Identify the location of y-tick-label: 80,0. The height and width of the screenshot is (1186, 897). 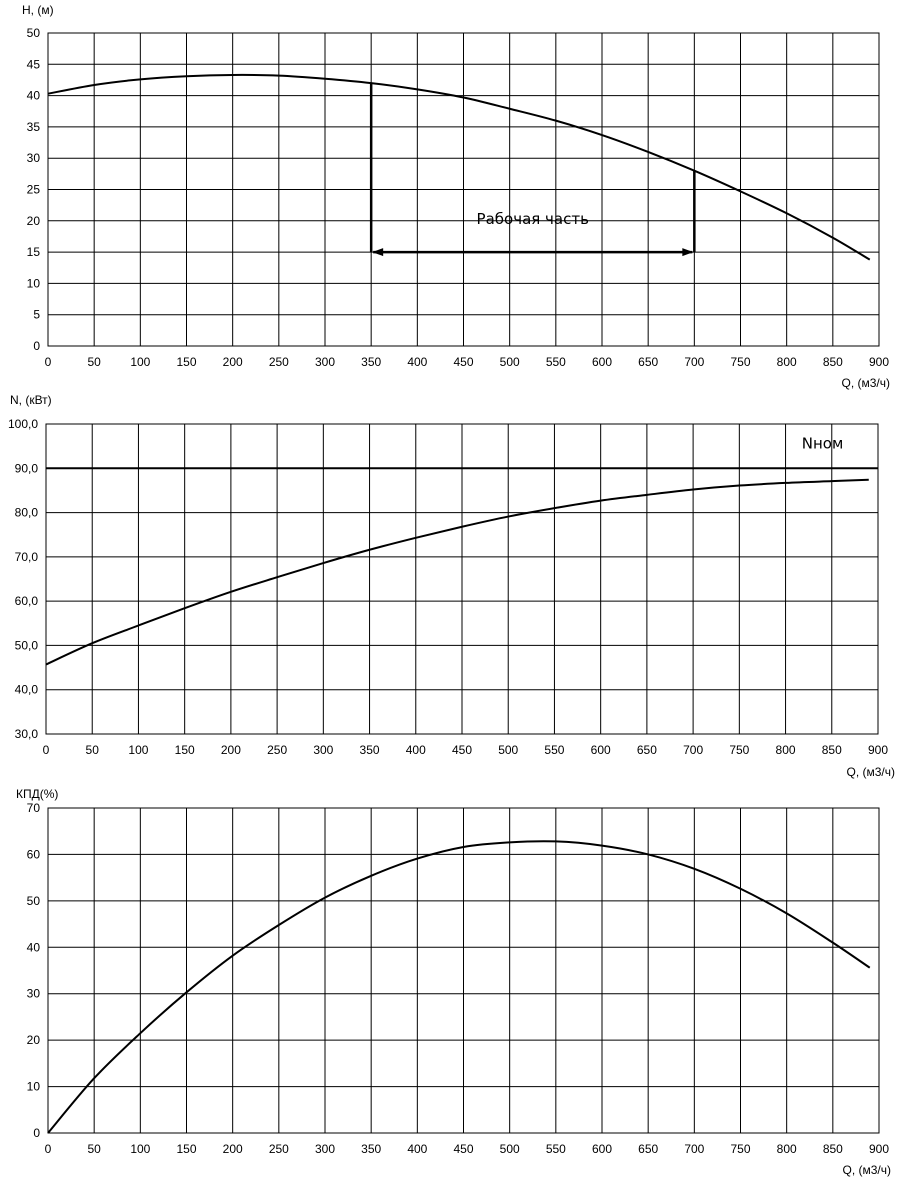
(27, 513).